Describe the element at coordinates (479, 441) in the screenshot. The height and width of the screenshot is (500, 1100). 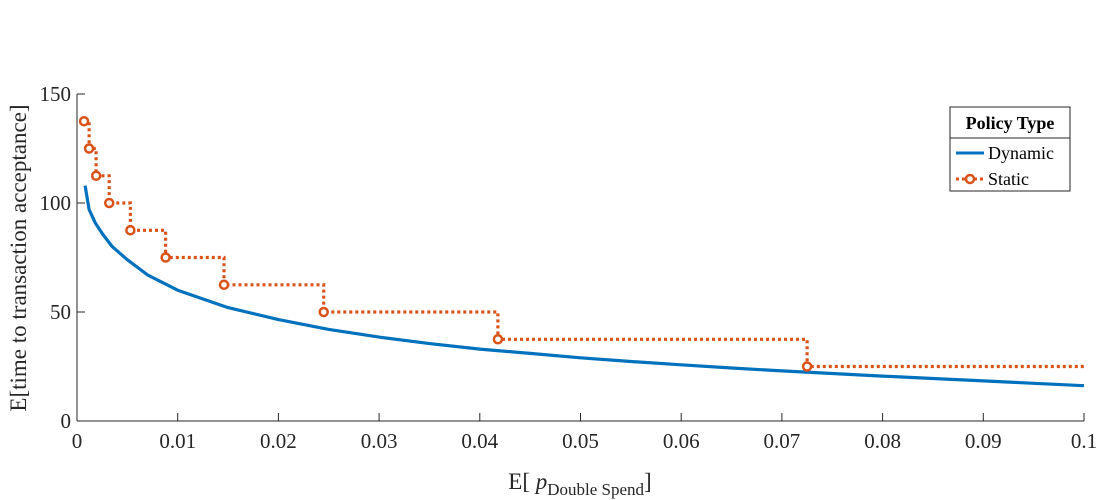
I see `x-tick-label: 0.04` at that location.